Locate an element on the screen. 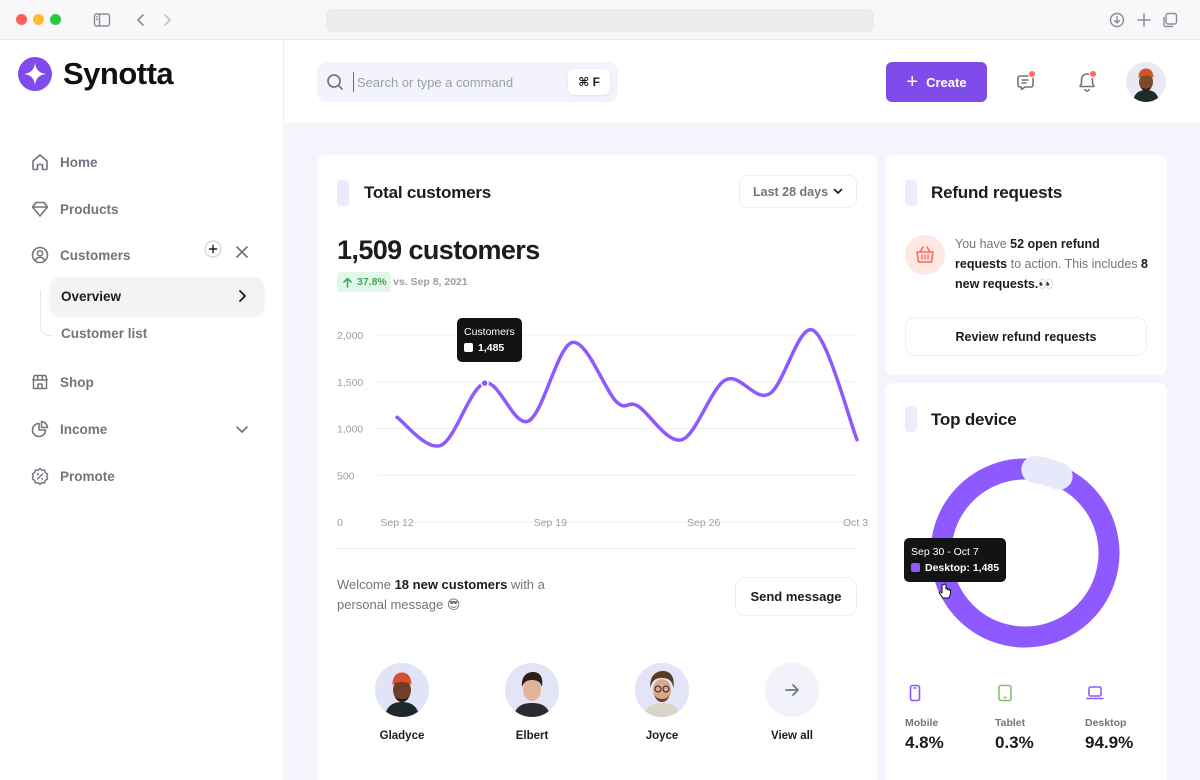 Image resolution: width=1200 pixels, height=780 pixels. laptop-icon is located at coordinates (1095, 693).